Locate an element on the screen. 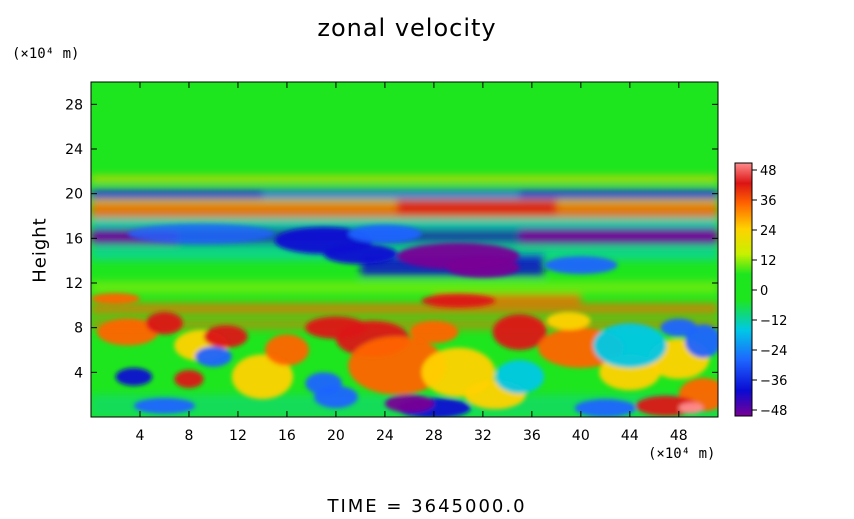 This screenshot has width=854, height=519. x-tick-label: 36 is located at coordinates (532, 436).